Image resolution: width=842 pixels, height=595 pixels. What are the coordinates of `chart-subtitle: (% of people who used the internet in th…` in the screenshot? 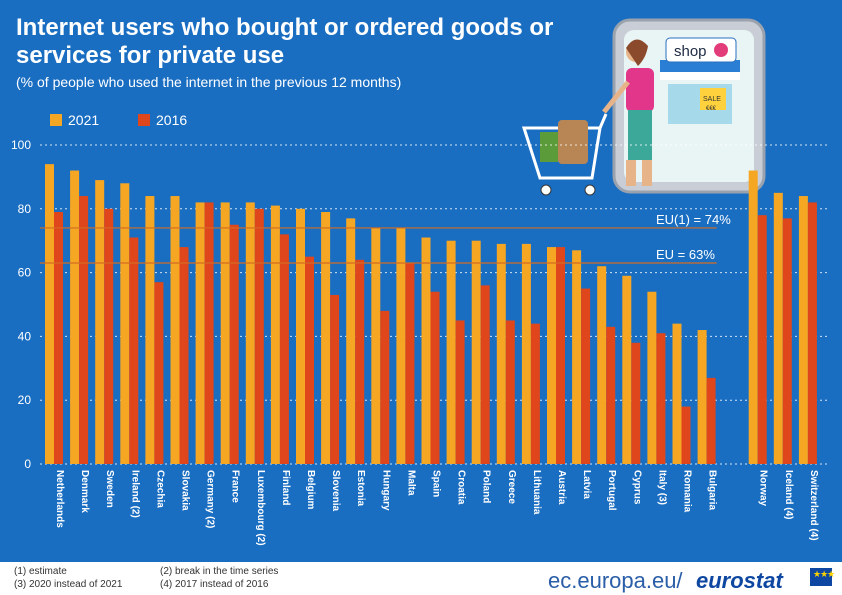 It's located at (209, 82).